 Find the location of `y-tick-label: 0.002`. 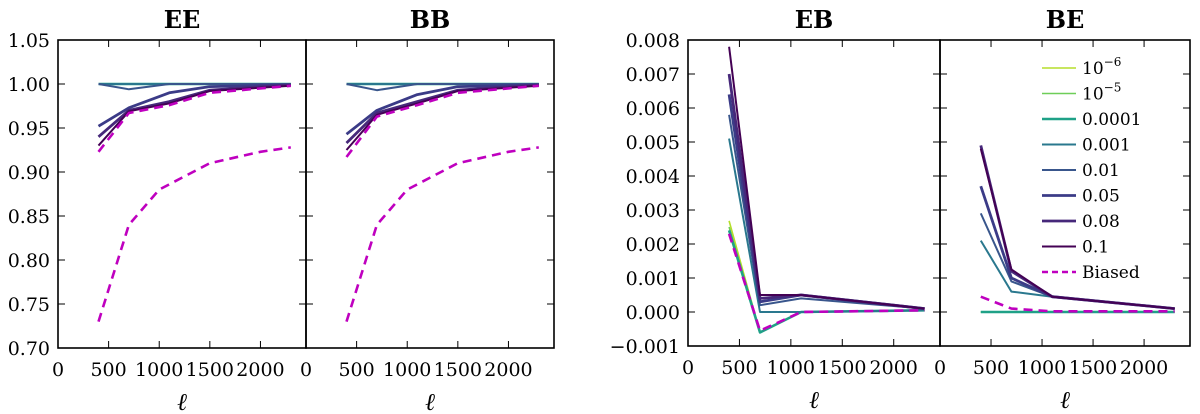

y-tick-label: 0.002 is located at coordinates (653, 245).